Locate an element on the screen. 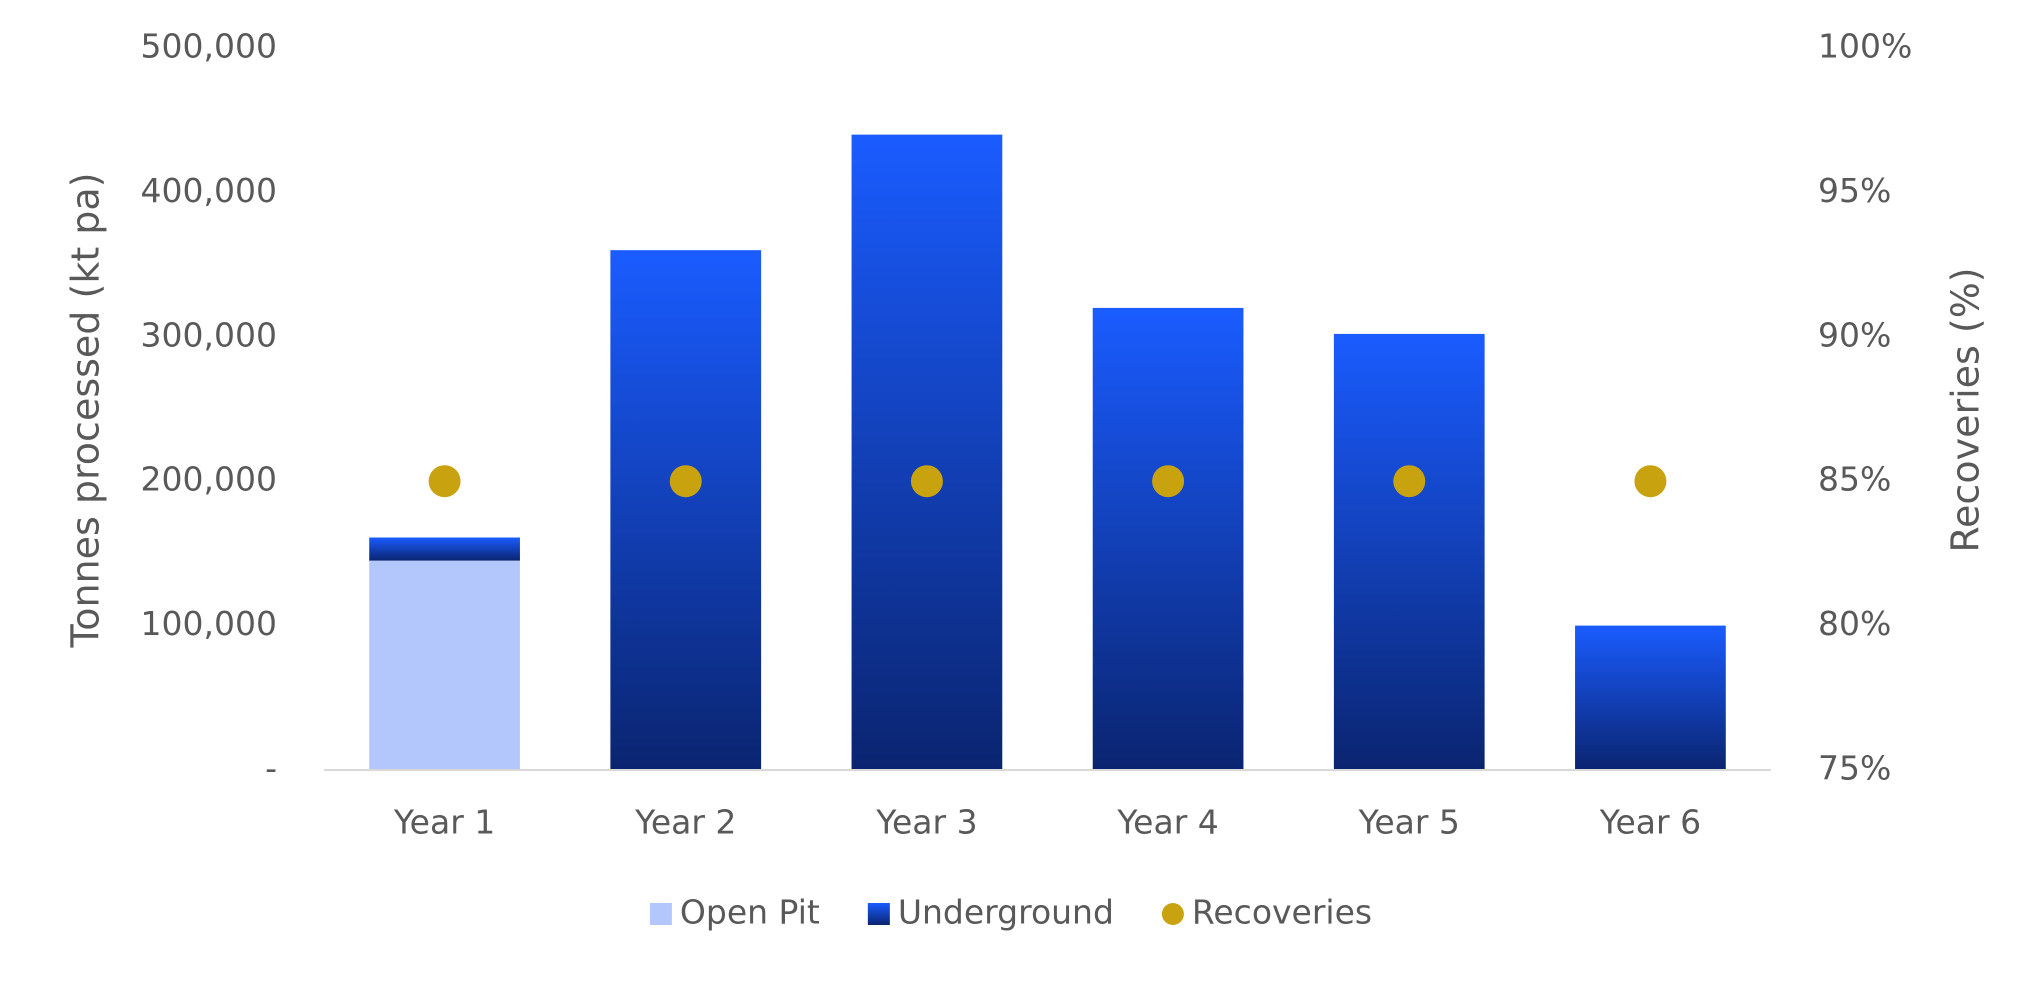  y2-tick-label: 90% is located at coordinates (1854, 334).